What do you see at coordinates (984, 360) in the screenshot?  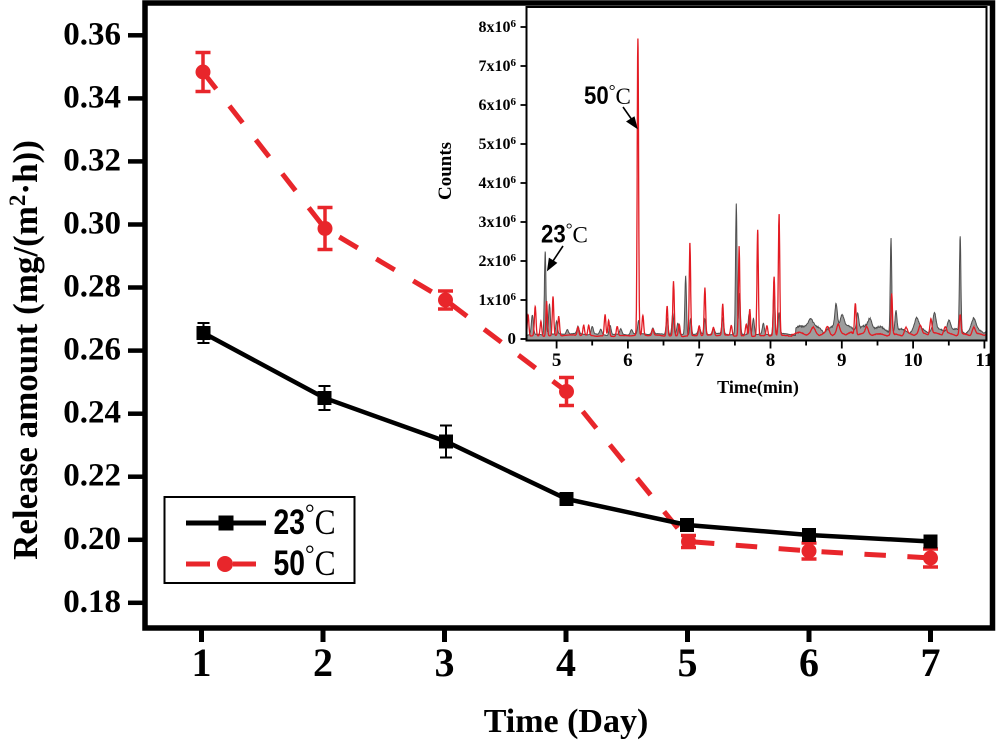 I see `svg-text: 11` at bounding box center [984, 360].